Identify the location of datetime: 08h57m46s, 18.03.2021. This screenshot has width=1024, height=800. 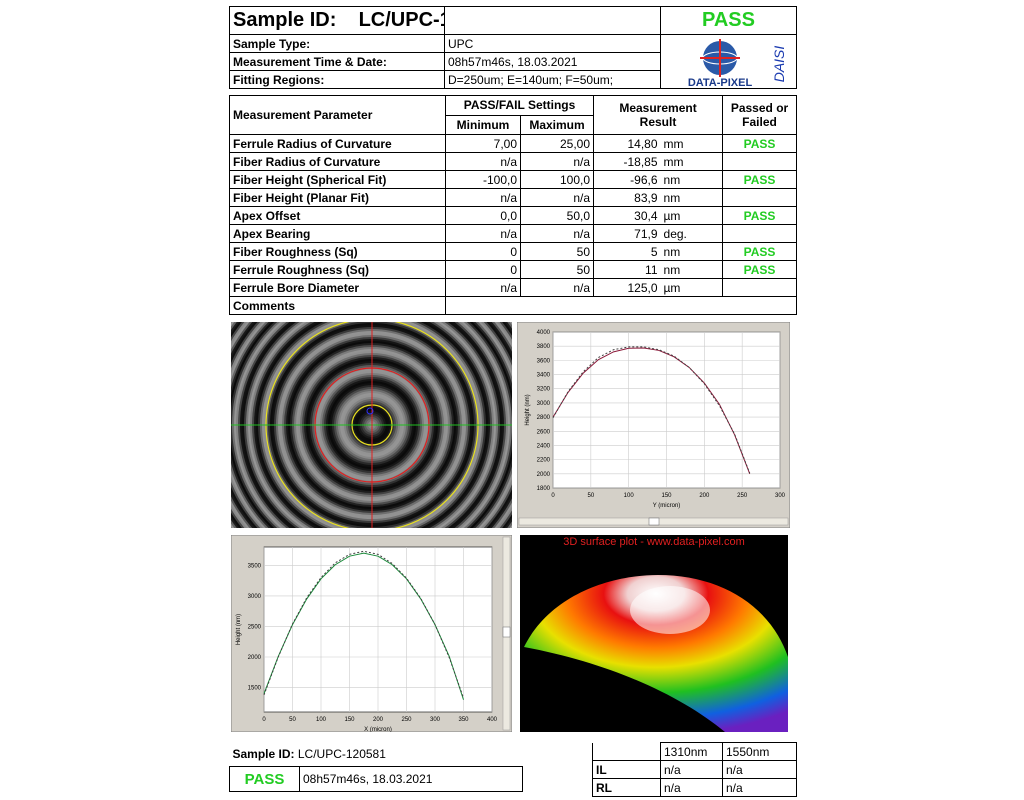
(411, 779).